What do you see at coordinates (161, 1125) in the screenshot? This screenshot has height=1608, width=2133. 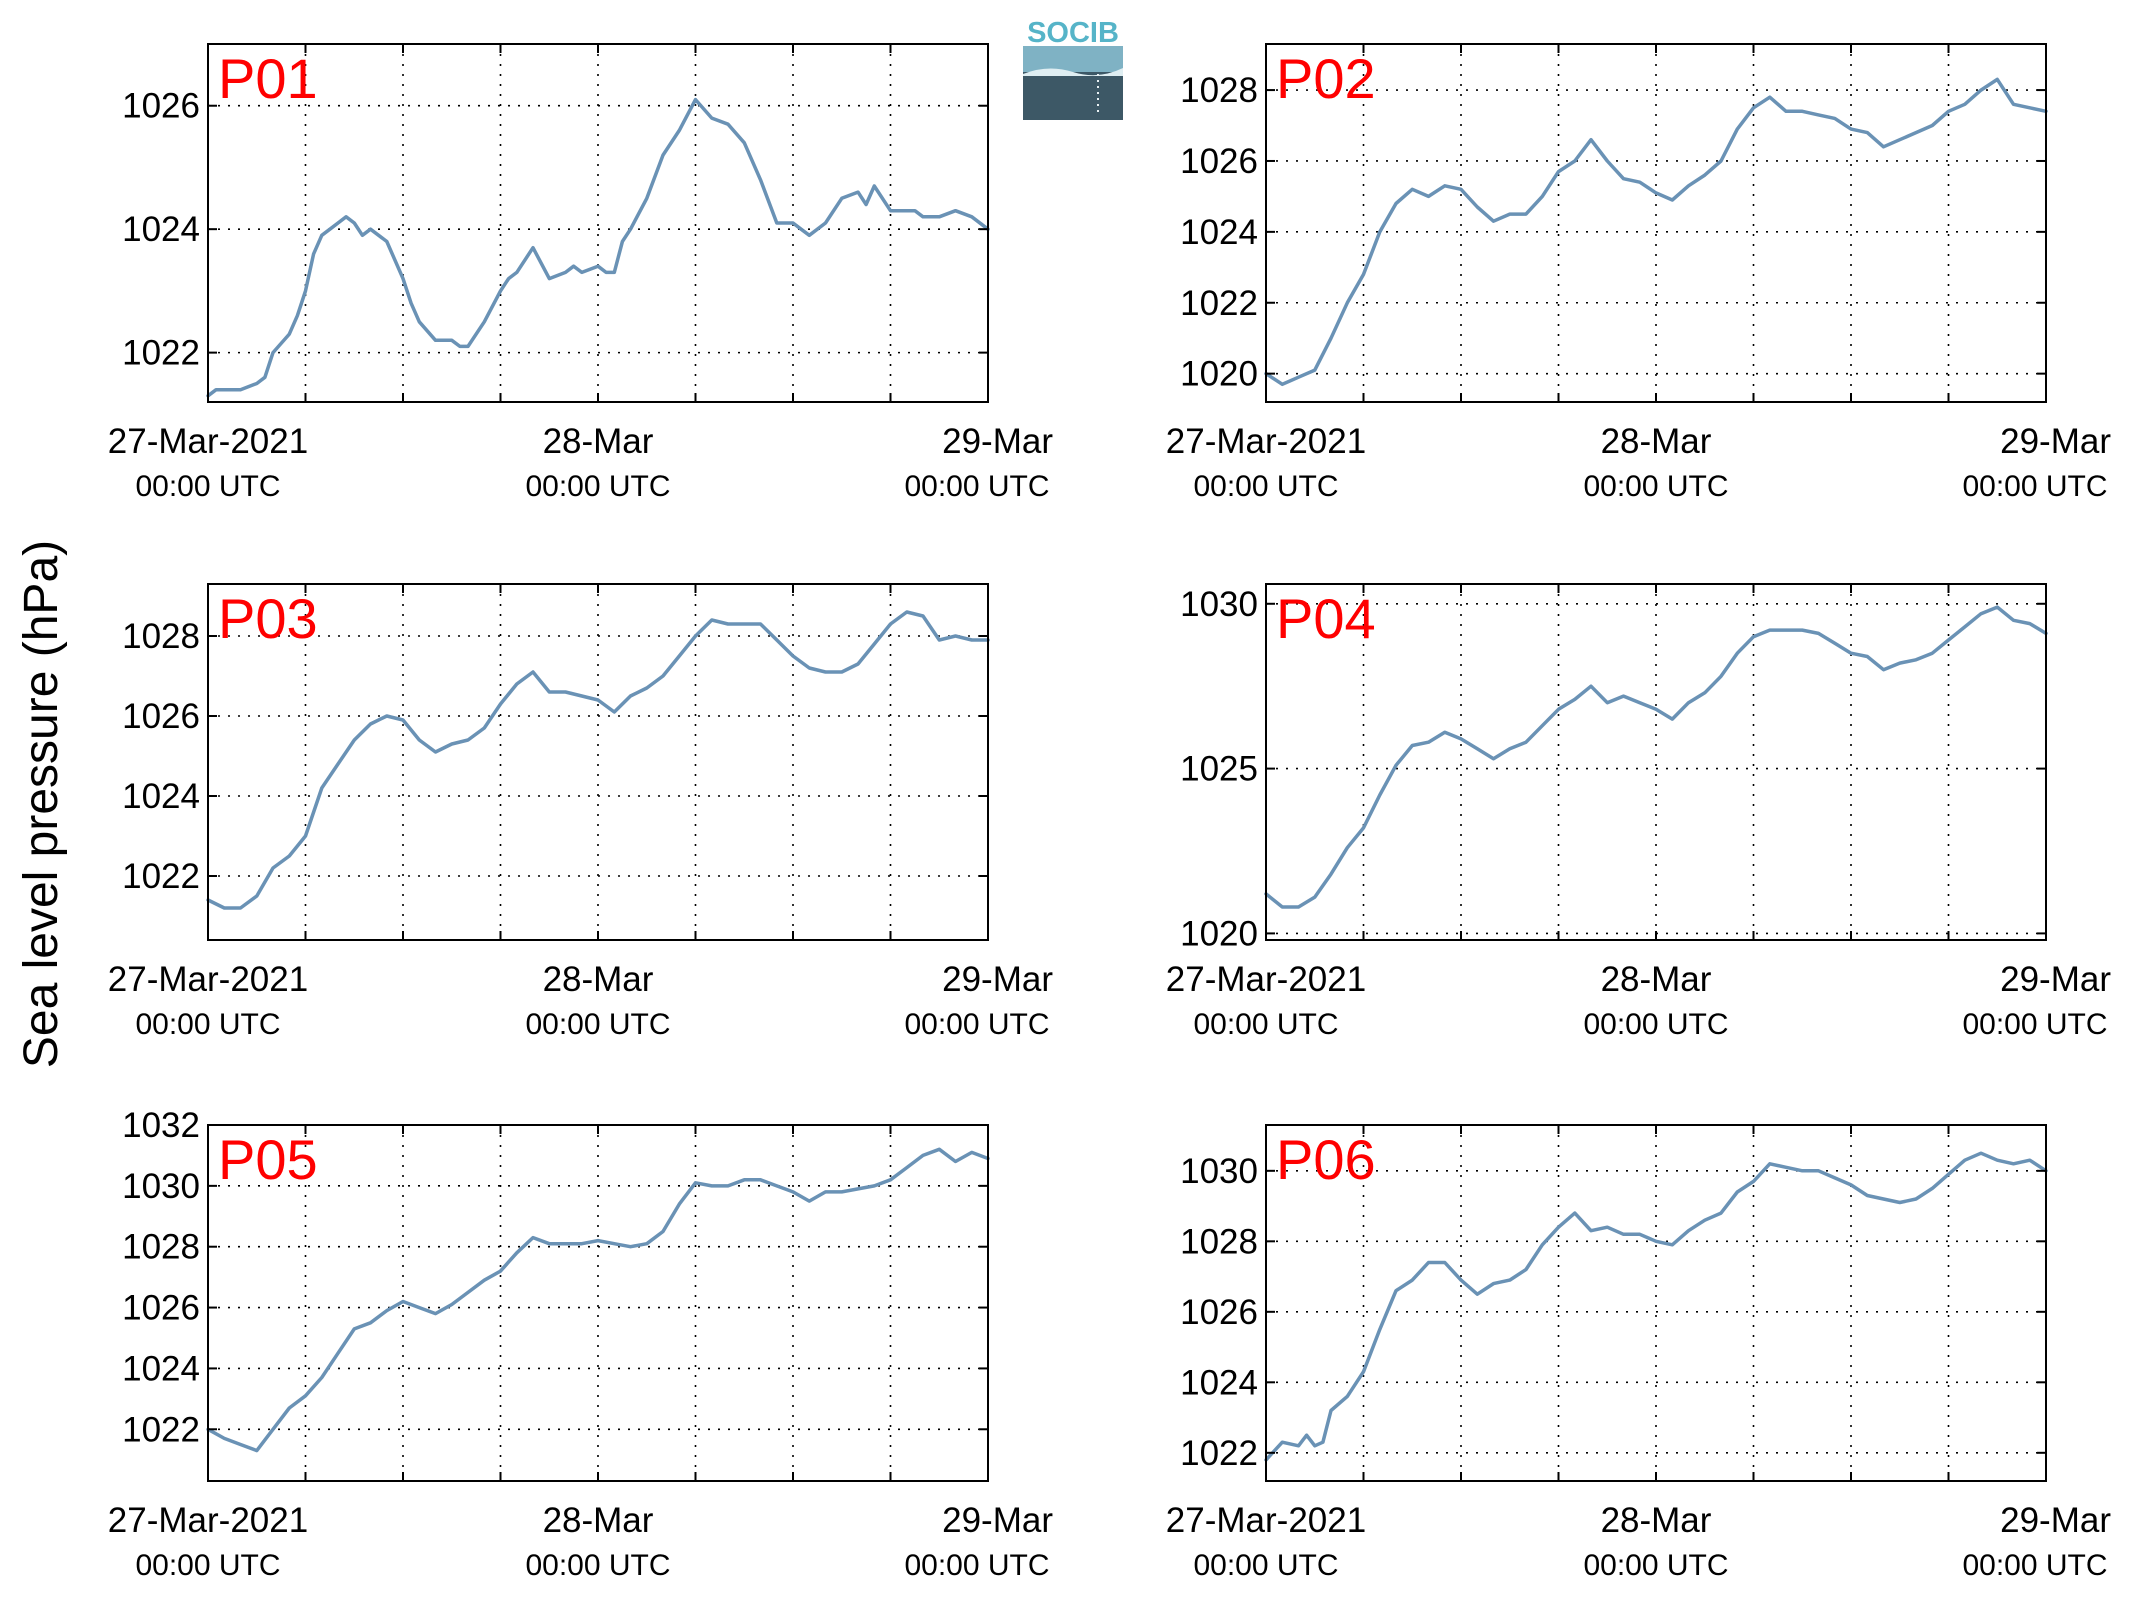 I see `y-tick-label: 1032` at bounding box center [161, 1125].